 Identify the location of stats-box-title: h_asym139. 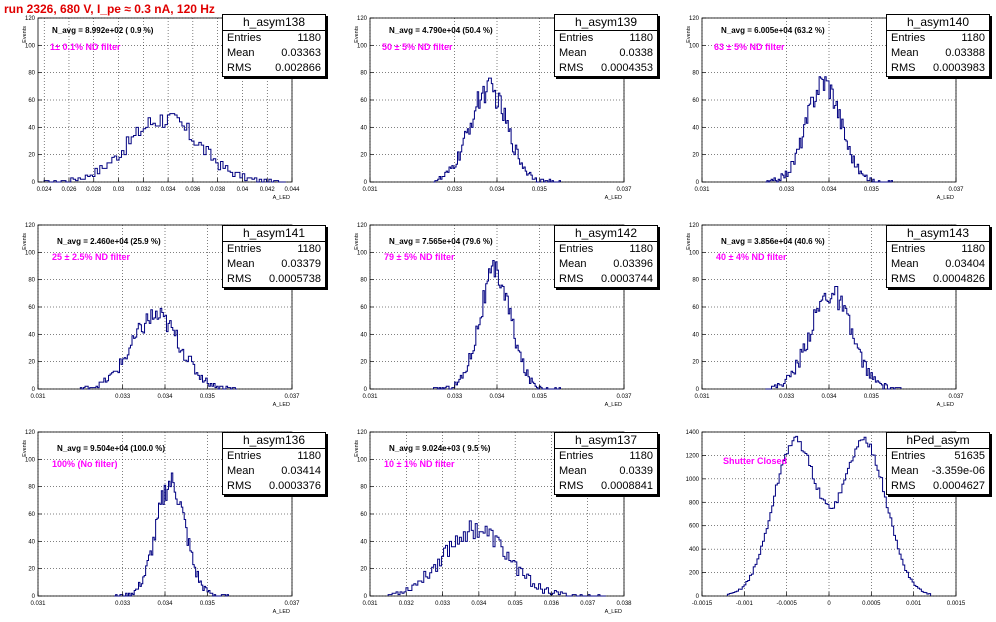
(606, 23).